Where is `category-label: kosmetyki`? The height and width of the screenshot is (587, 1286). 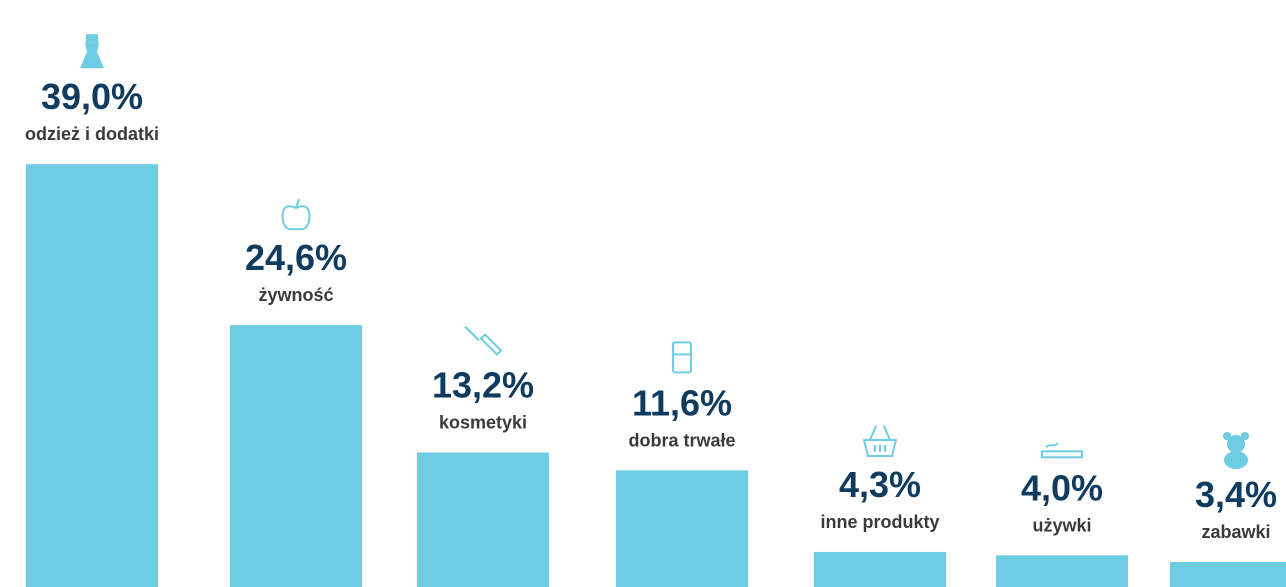
category-label: kosmetyki is located at coordinates (483, 422).